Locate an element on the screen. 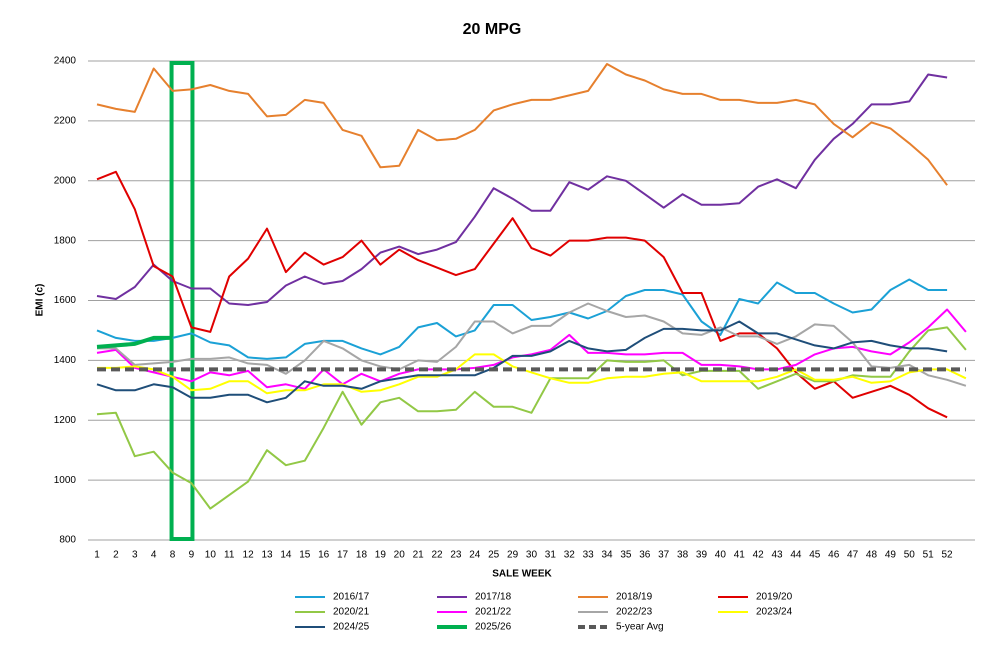 The image size is (987, 648). legend-label: 2023/24 is located at coordinates (774, 612).